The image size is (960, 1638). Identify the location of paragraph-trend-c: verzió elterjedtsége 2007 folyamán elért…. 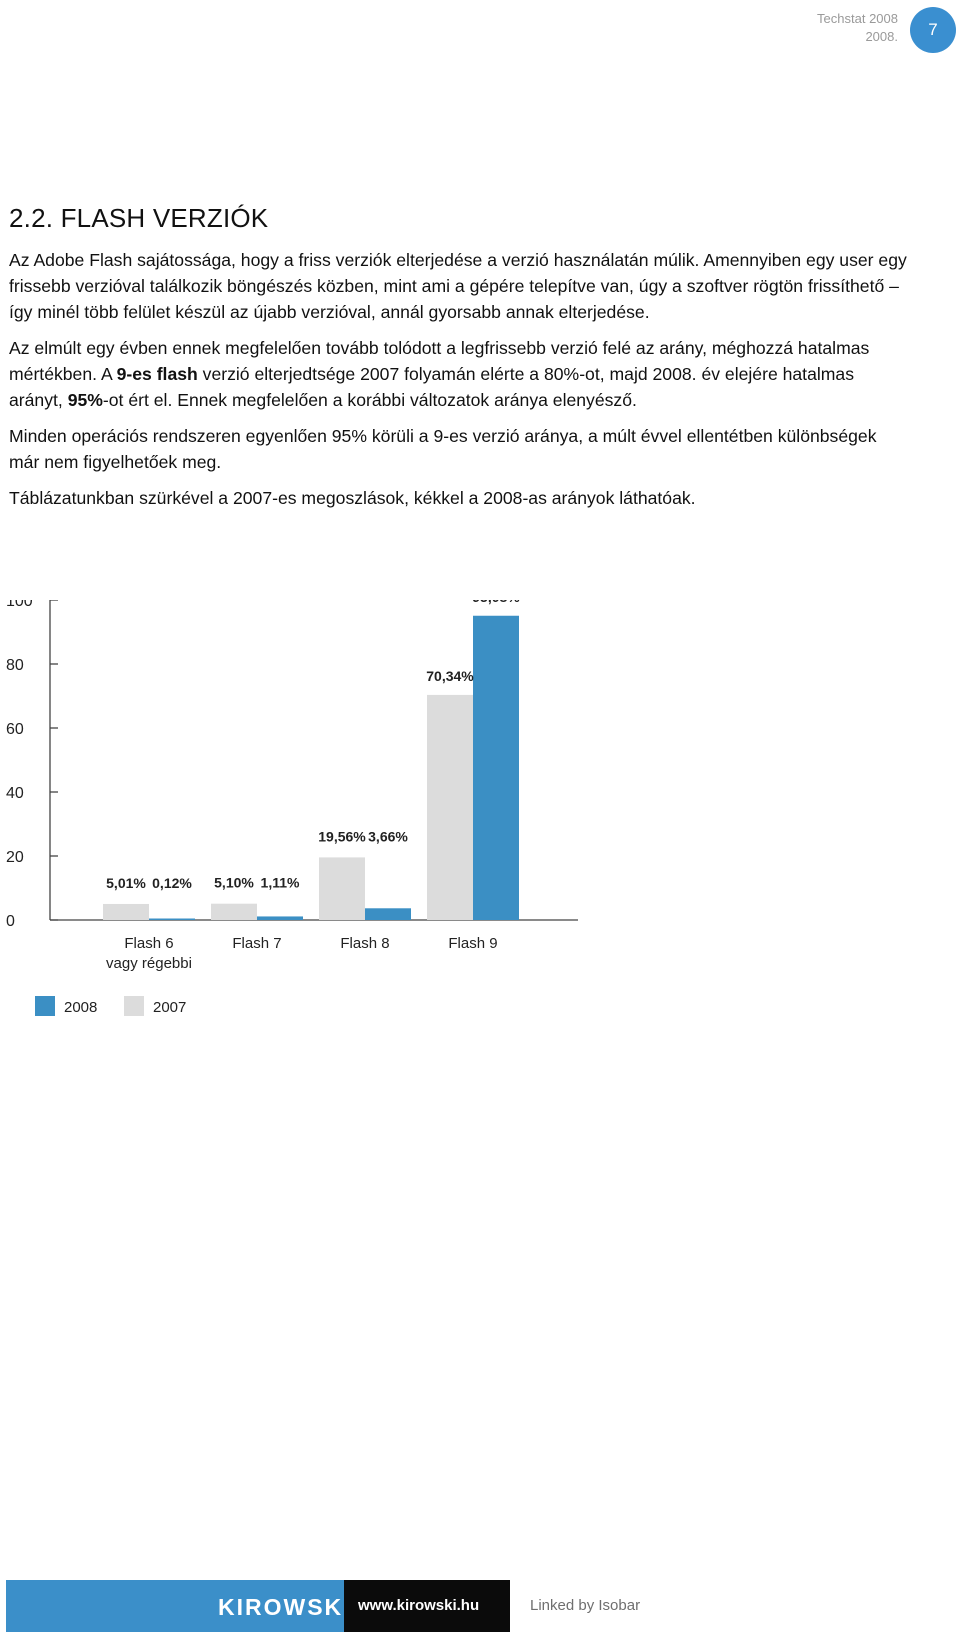
(432, 387).